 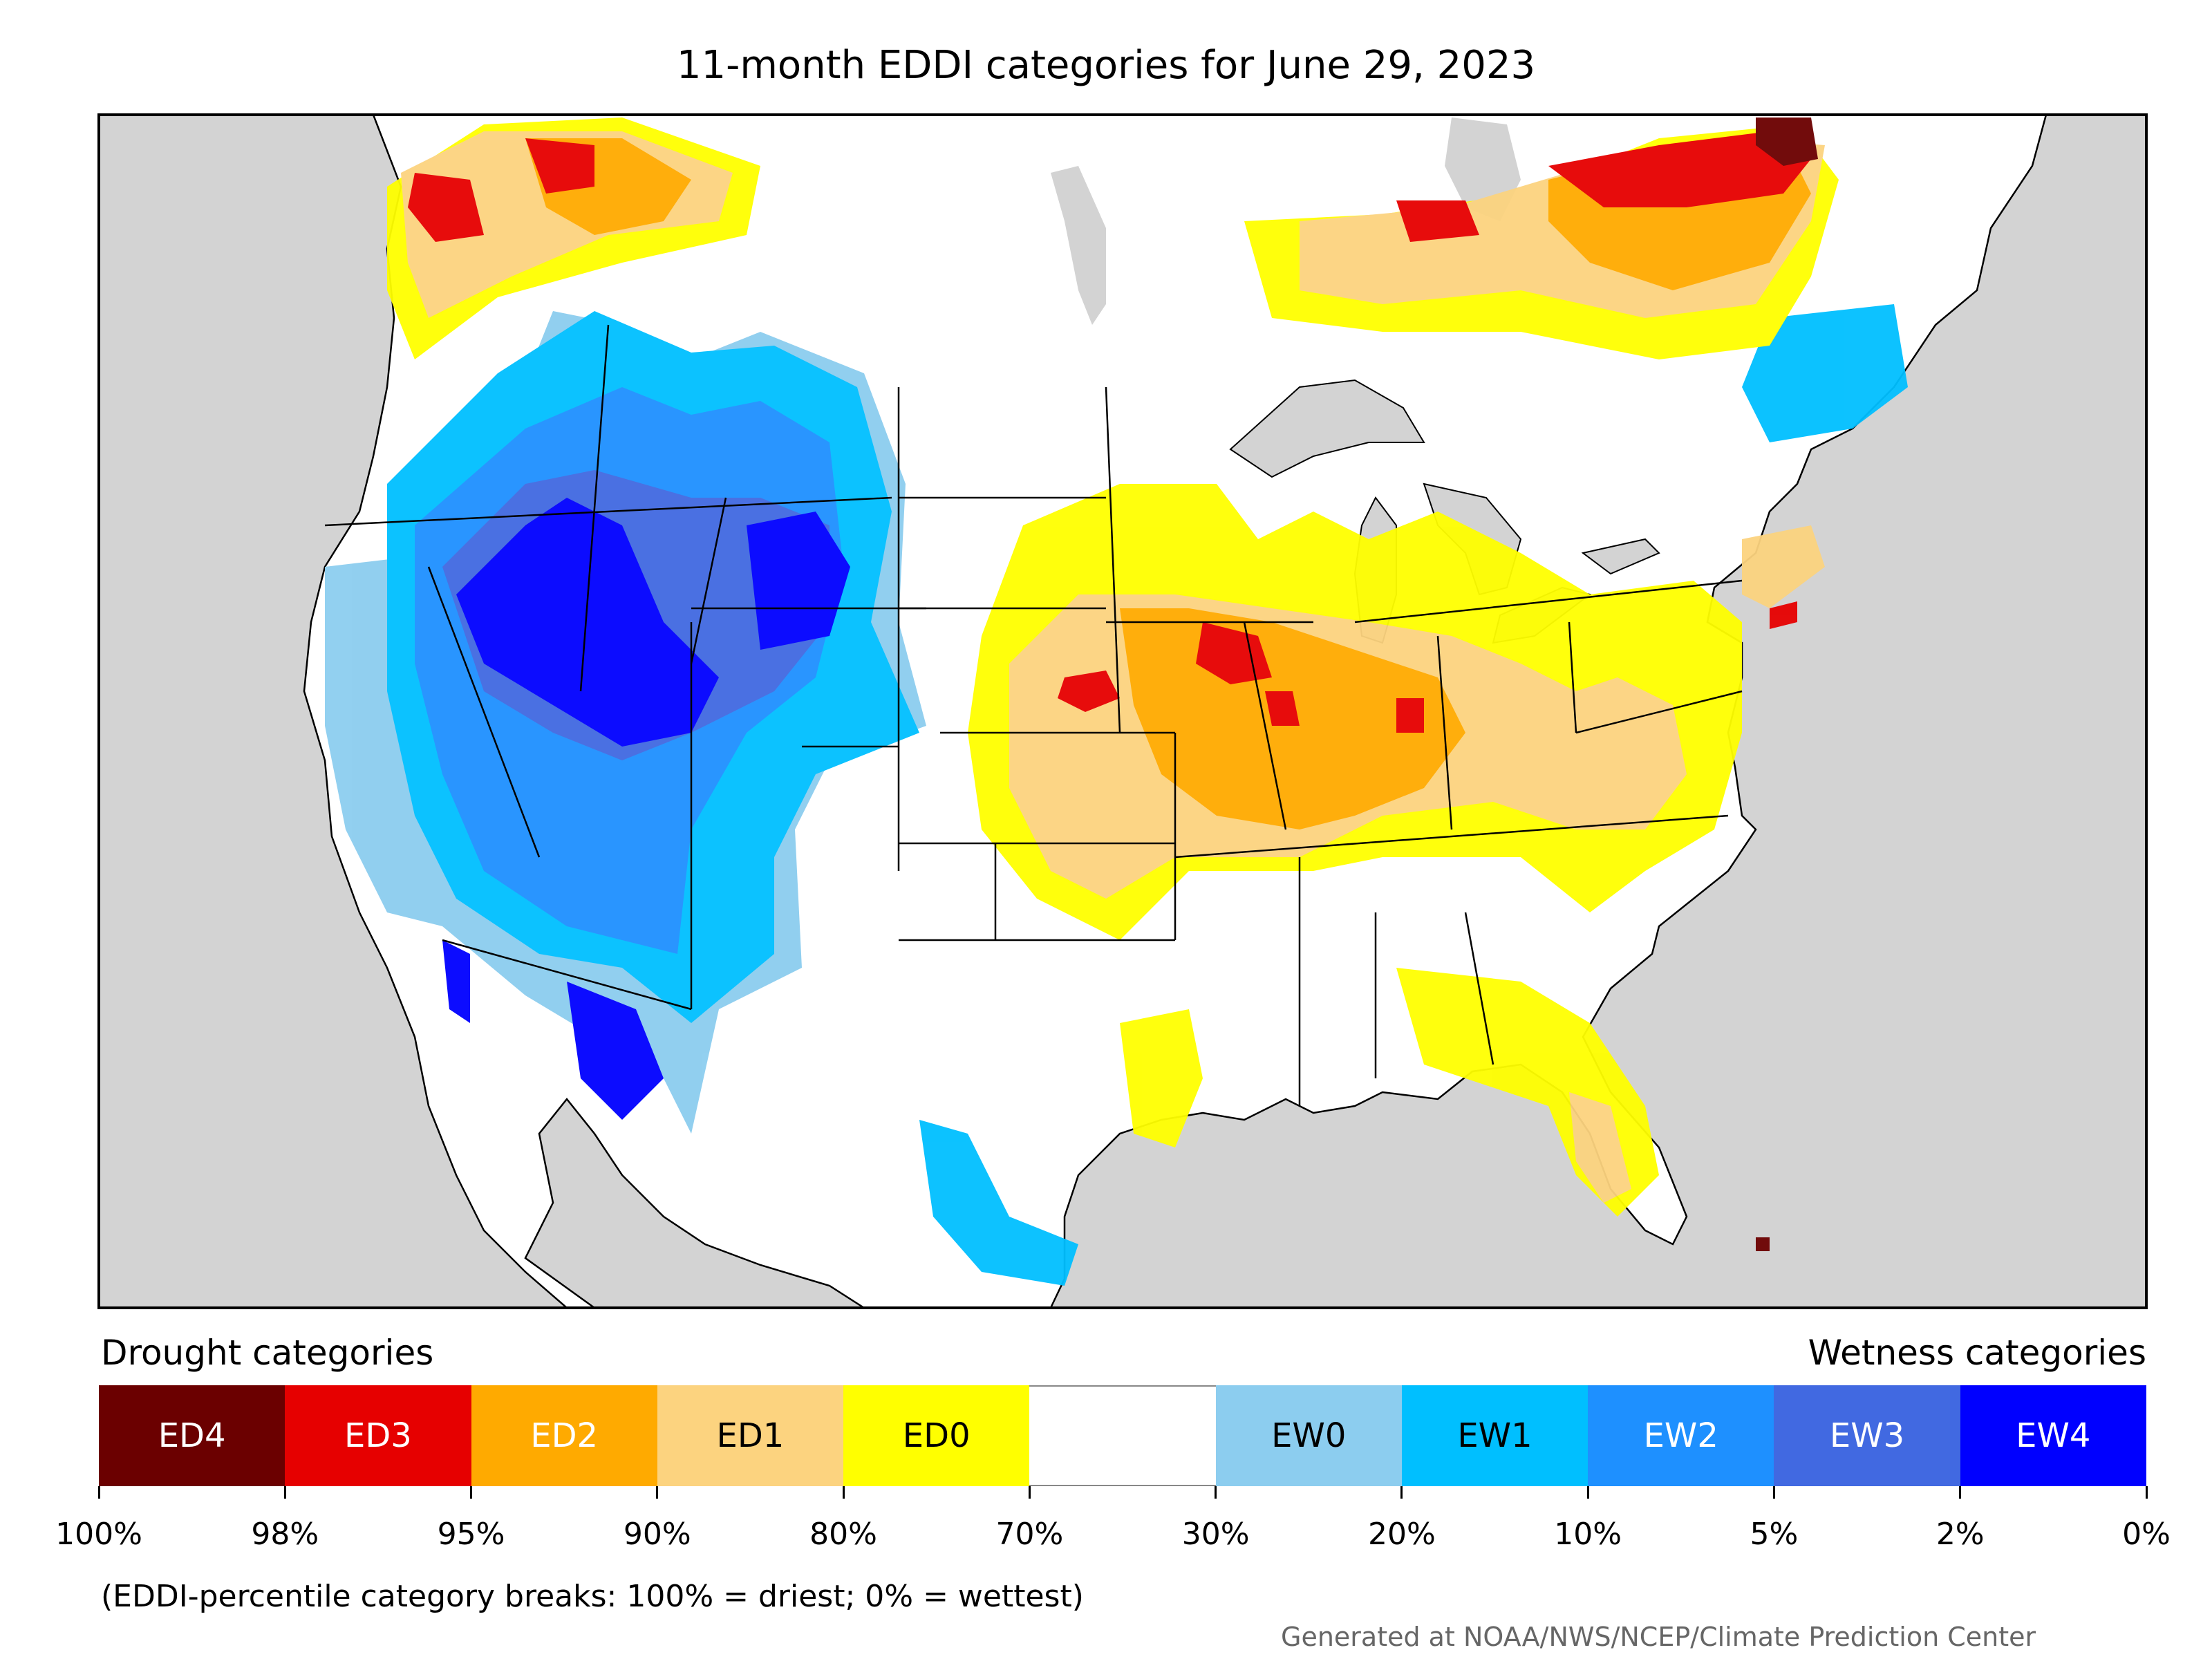 I want to click on area-ed3-bc, so click(x=446, y=208).